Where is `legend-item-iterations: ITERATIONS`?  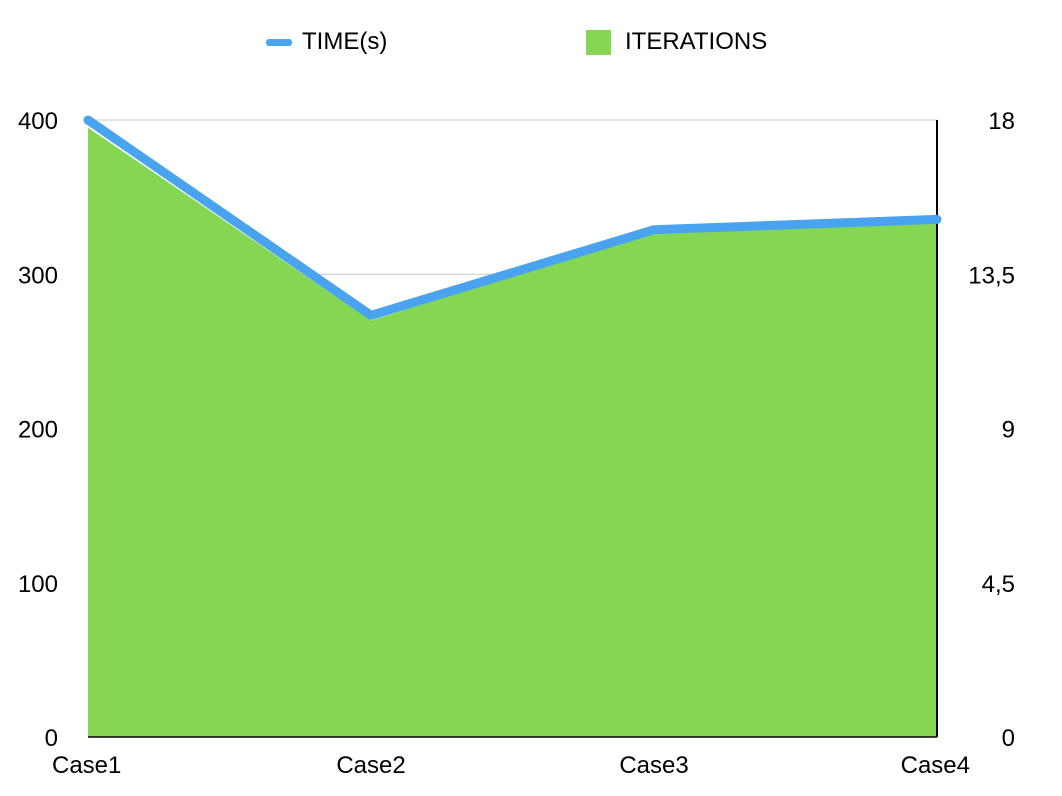
legend-item-iterations: ITERATIONS is located at coordinates (676, 42).